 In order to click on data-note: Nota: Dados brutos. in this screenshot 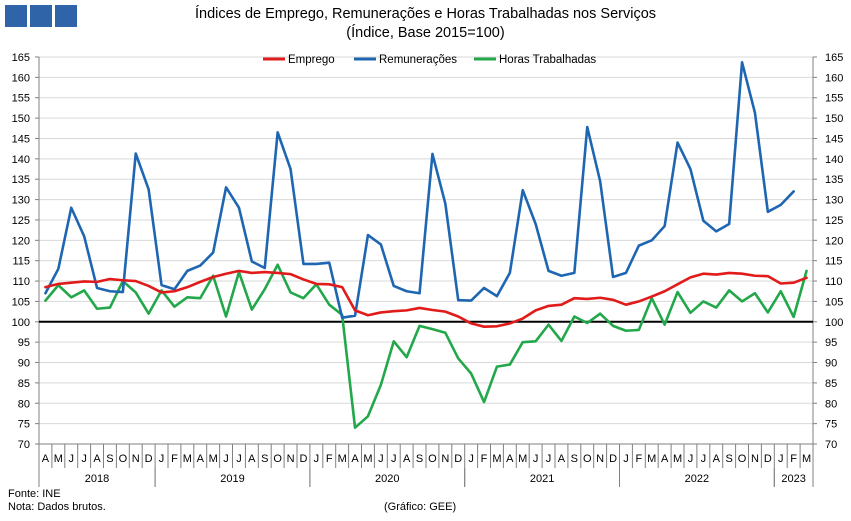, I will do `click(57, 507)`.